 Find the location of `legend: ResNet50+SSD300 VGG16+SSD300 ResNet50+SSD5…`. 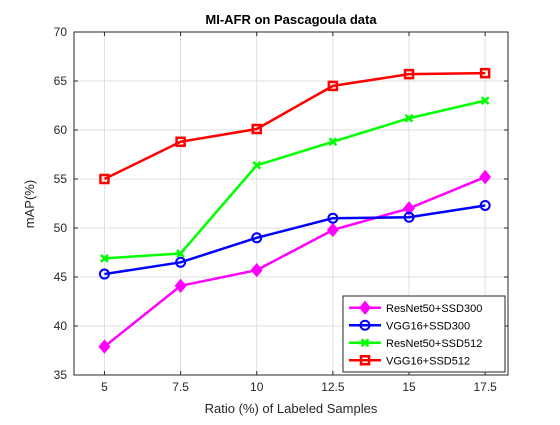

legend: ResNet50+SSD300 VGG16+SSD300 ResNet50+SSD5… is located at coordinates (424, 334).